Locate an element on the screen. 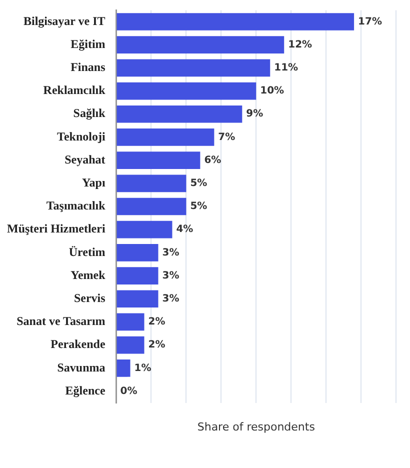 This screenshot has height=468, width=410. y-tick-label: Yemek is located at coordinates (88, 275).